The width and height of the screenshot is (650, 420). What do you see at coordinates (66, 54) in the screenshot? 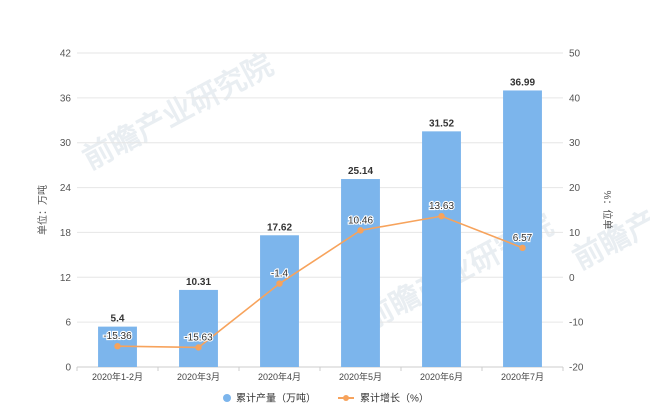
I see `y-left-tick-label: 42` at bounding box center [66, 54].